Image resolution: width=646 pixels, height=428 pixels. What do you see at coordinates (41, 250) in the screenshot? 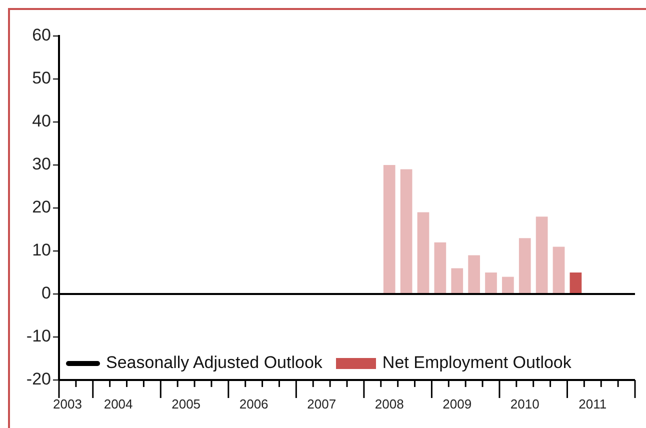
I see `y-tick-label: 10` at bounding box center [41, 250].